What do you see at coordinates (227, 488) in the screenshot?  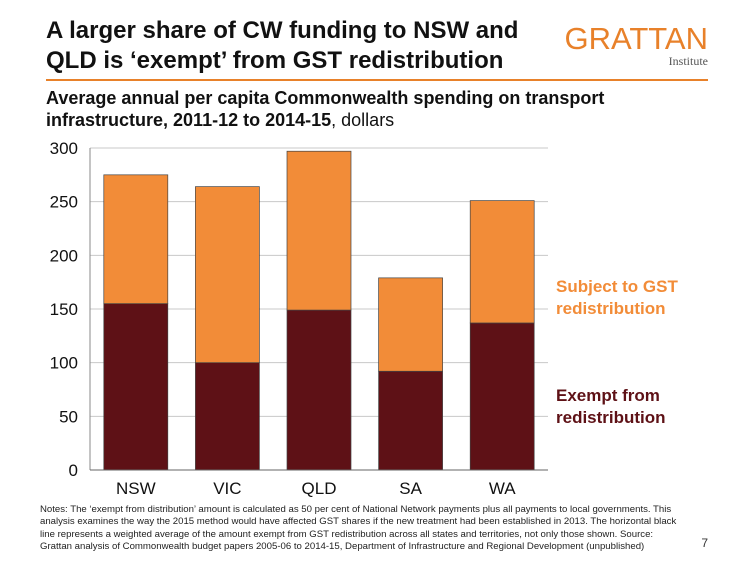 I see `x-tick-label-vic: VIC` at bounding box center [227, 488].